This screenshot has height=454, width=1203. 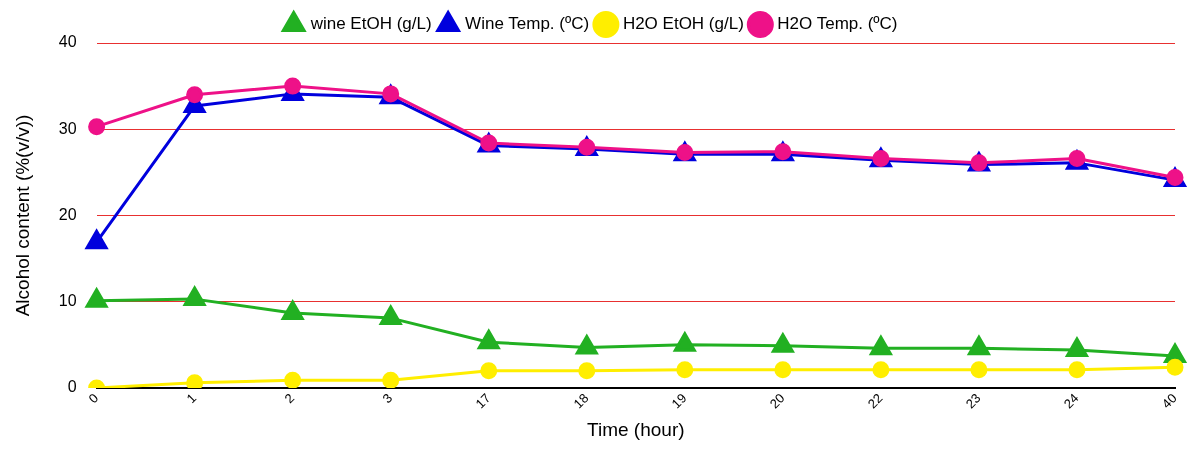 What do you see at coordinates (679, 401) in the screenshot?
I see `x-tick-label: 19` at bounding box center [679, 401].